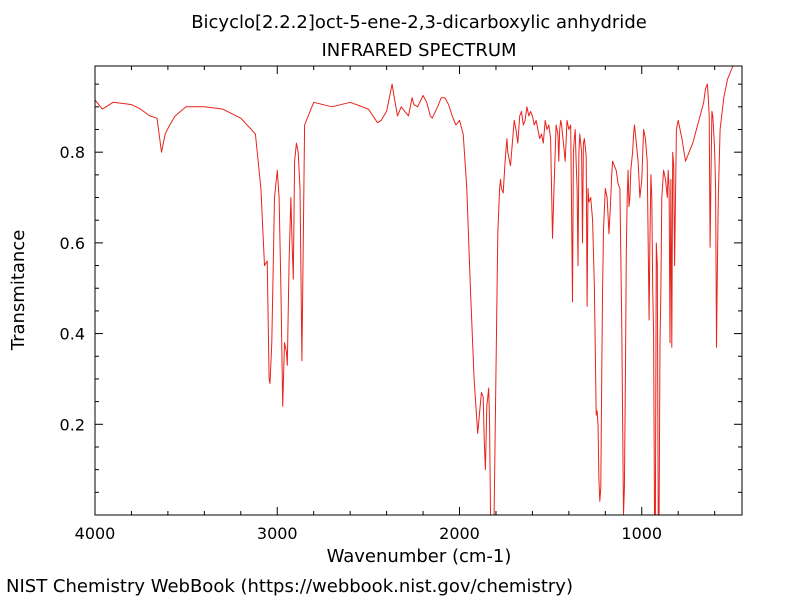 The height and width of the screenshot is (600, 800). Describe the element at coordinates (72, 334) in the screenshot. I see `y-tick-label: 0.4` at that location.